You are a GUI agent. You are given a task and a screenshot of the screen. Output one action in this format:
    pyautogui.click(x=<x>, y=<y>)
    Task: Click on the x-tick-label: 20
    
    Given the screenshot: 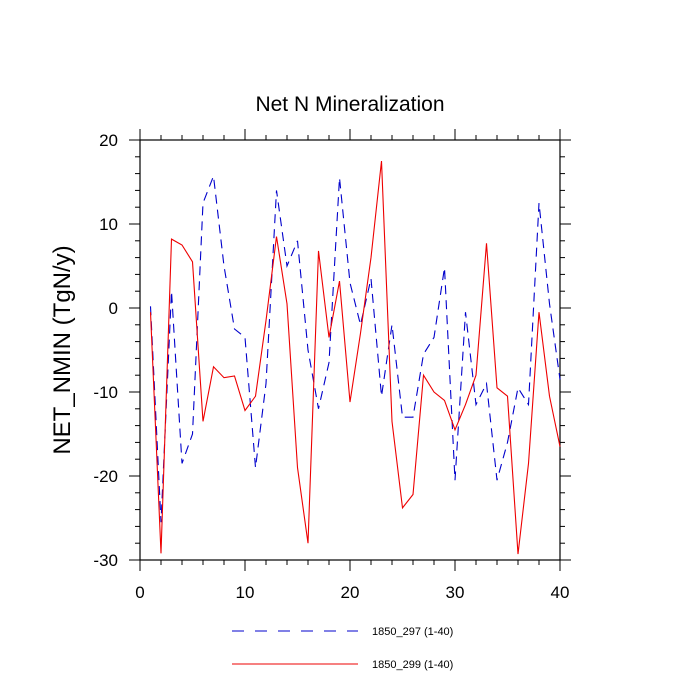 What is the action you would take?
    pyautogui.click(x=350, y=592)
    